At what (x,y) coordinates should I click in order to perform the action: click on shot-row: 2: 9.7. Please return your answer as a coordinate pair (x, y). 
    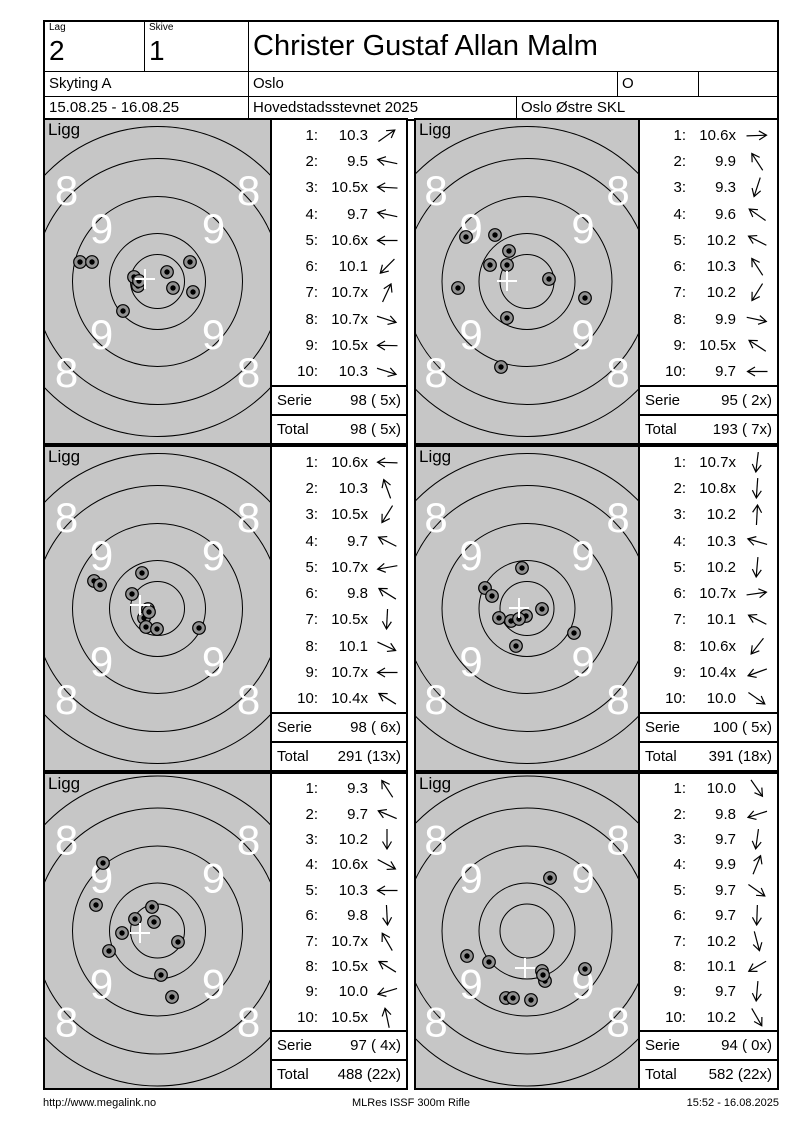
    Looking at the image, I should click on (339, 813).